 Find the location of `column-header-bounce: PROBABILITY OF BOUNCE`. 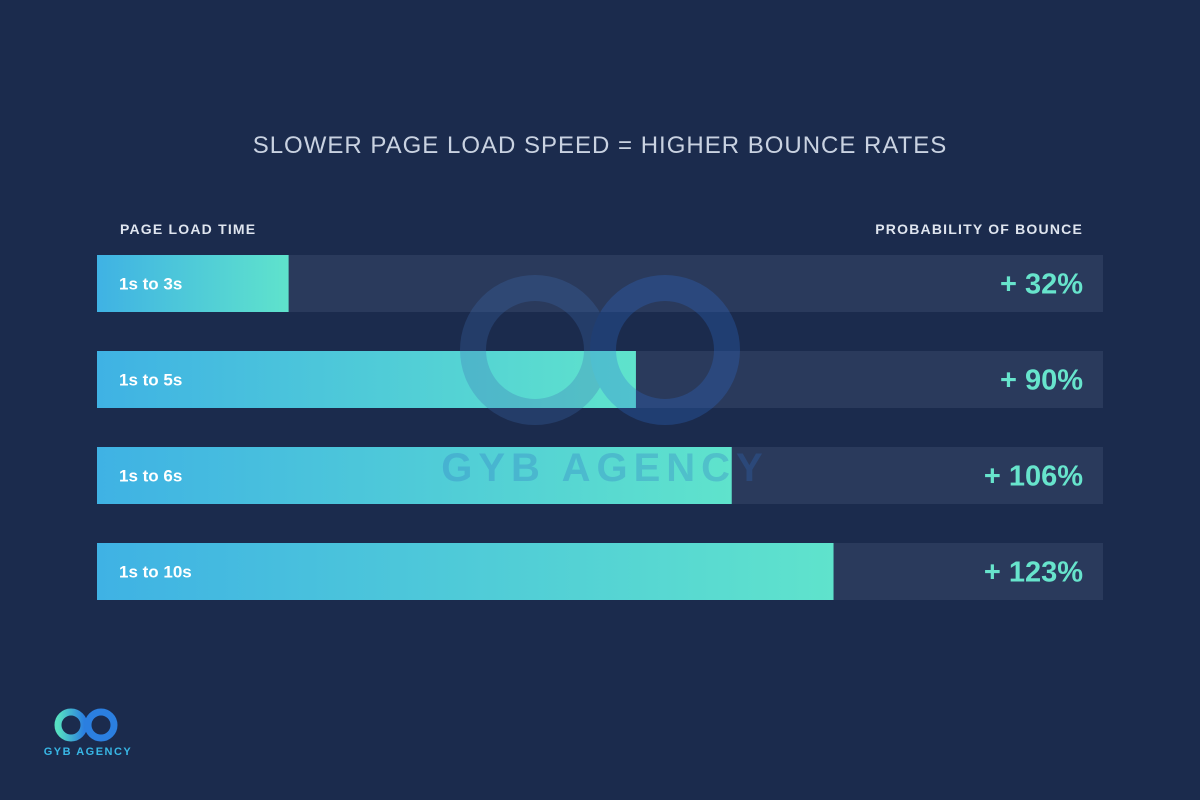

column-header-bounce: PROBABILITY OF BOUNCE is located at coordinates (979, 229).